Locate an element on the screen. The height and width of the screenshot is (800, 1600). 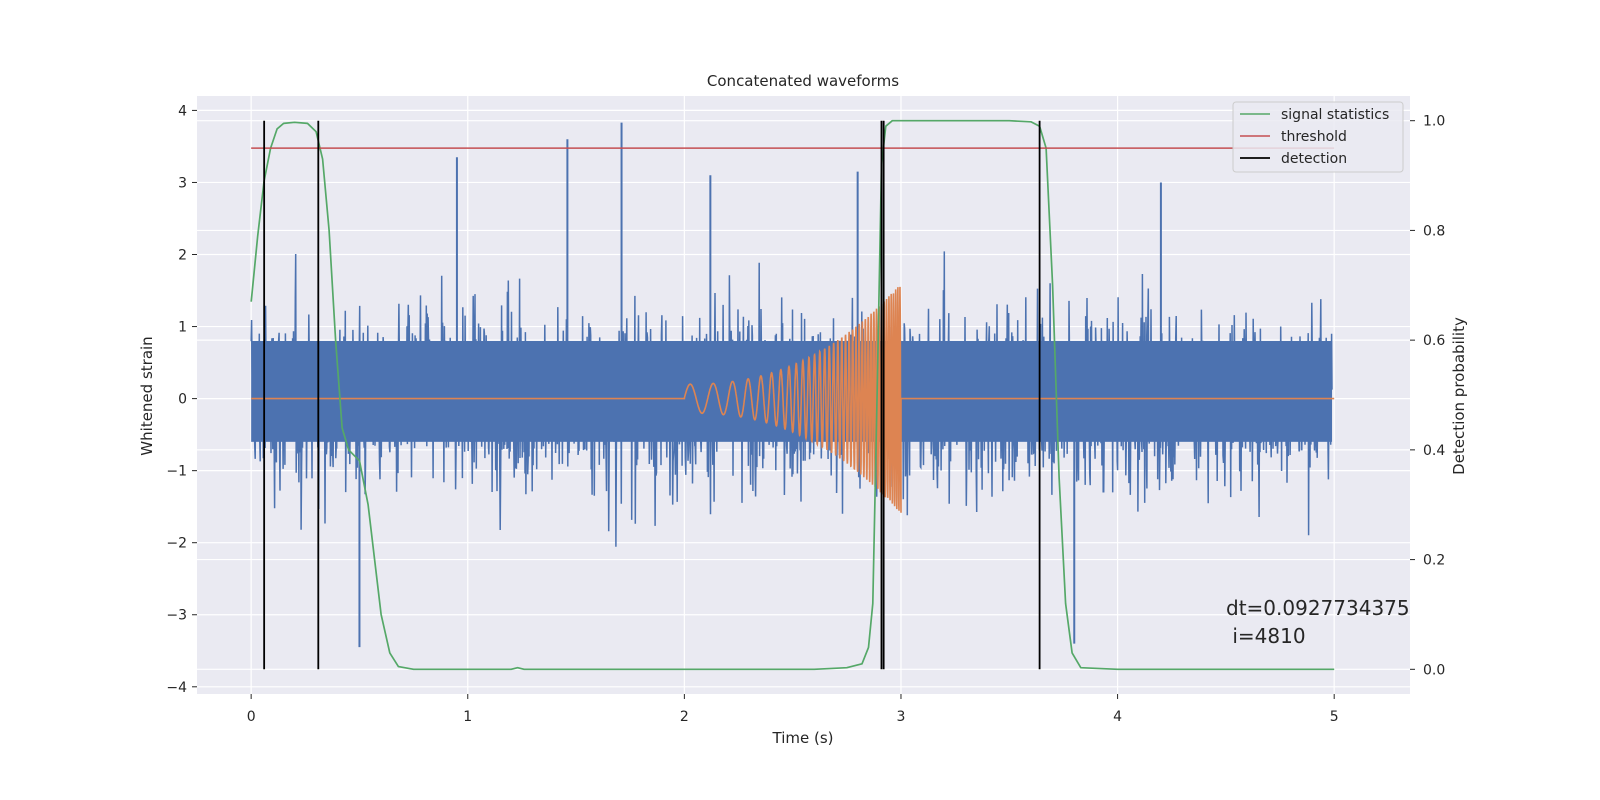
y2-tick-label: 0.4 is located at coordinates (1434, 451).